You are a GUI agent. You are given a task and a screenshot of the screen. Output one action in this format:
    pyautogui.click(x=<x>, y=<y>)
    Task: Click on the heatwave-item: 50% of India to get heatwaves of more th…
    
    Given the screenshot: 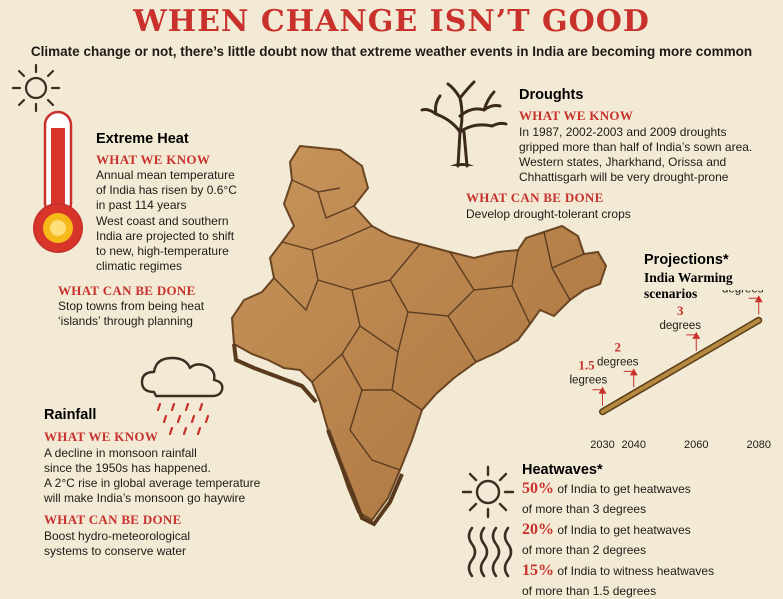 What is the action you would take?
    pyautogui.click(x=649, y=497)
    